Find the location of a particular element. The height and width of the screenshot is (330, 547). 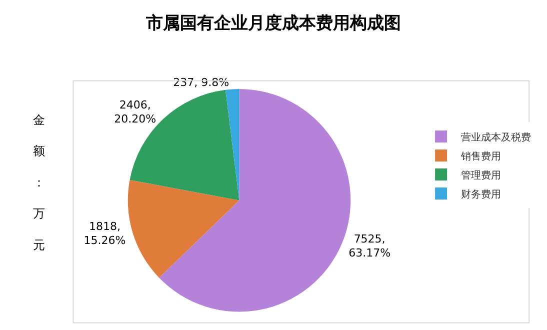

data-label: 7525, 63.17% is located at coordinates (369, 246).